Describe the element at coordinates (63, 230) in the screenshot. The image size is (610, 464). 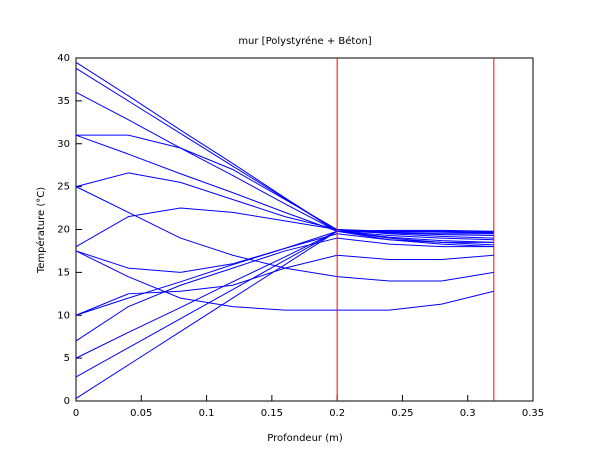
I see `y-tick-label: 20` at that location.